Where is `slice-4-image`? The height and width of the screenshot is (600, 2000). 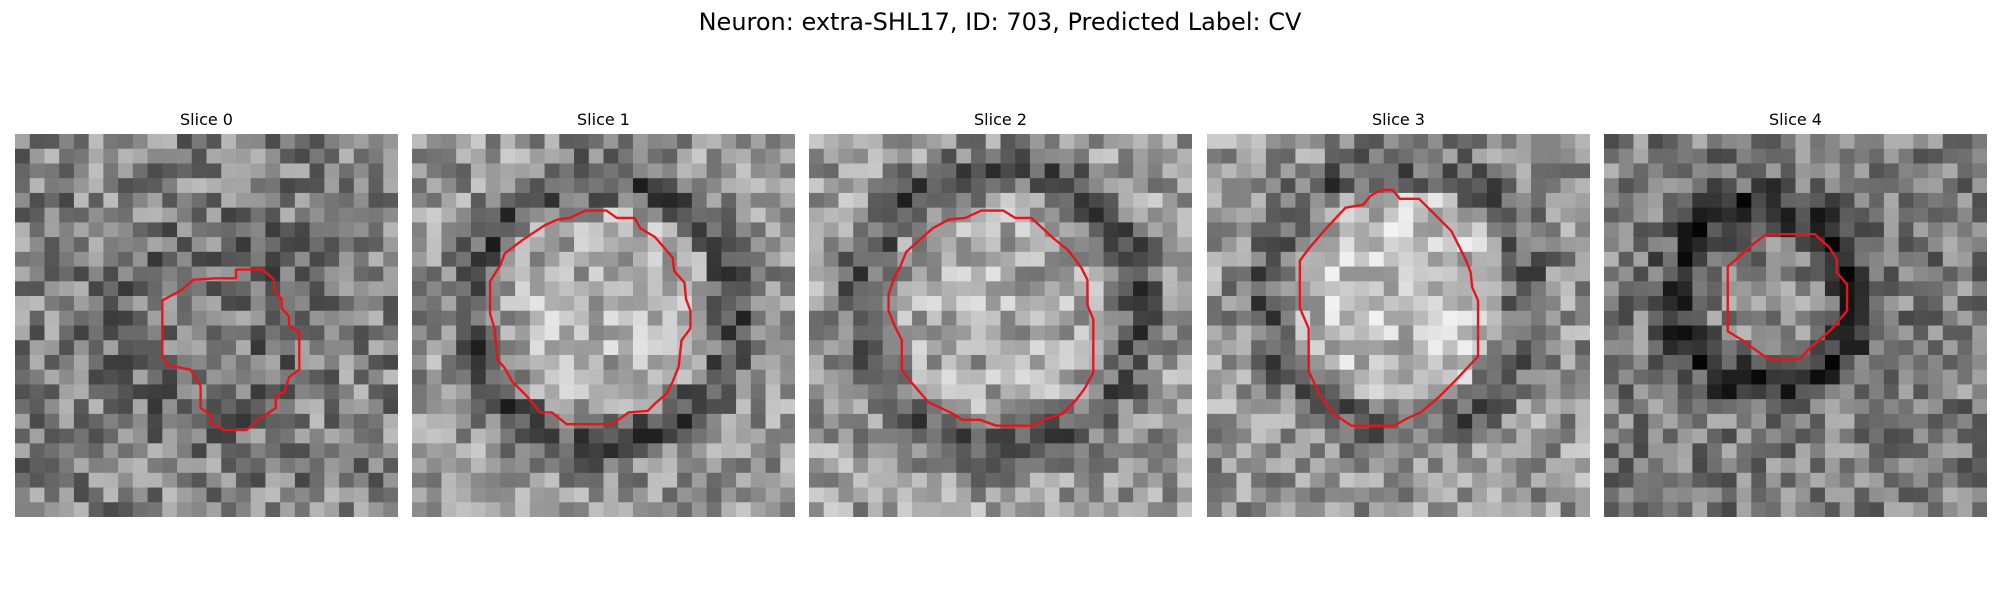
slice-4-image is located at coordinates (1795, 325).